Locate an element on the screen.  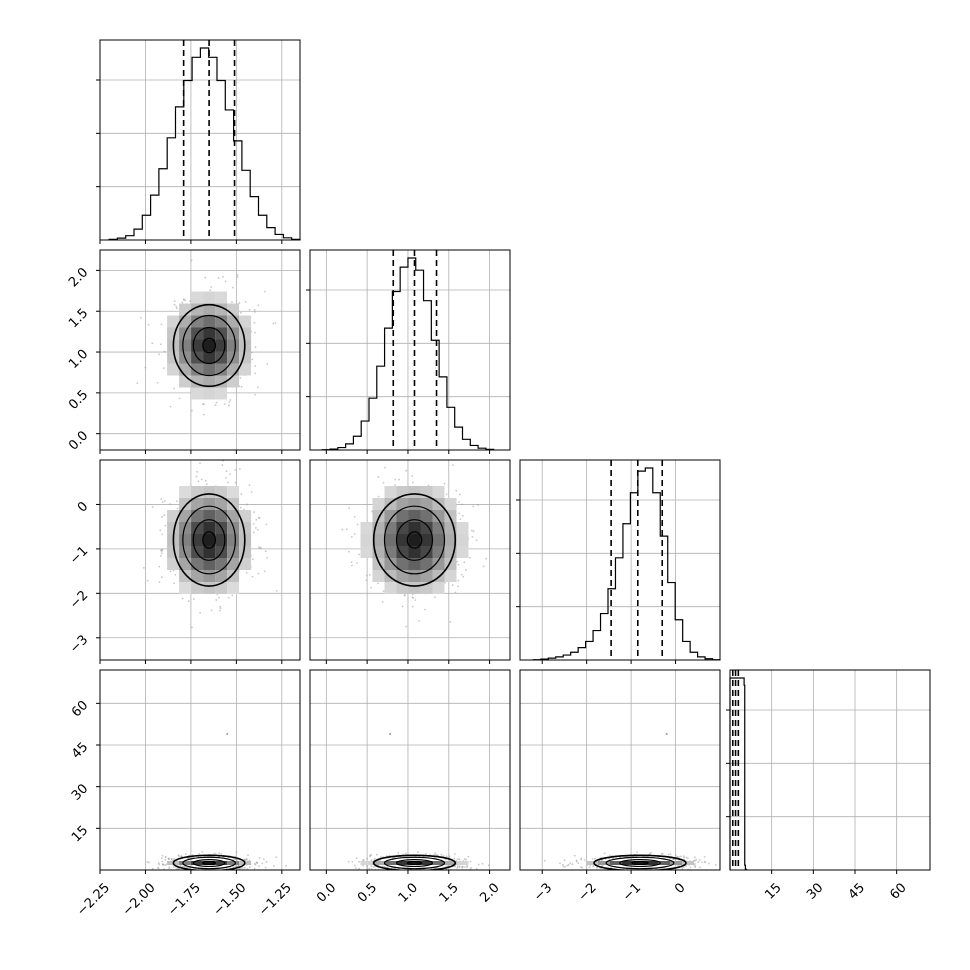
xtick-label-0-2: −1.75 is located at coordinates (184, 899).